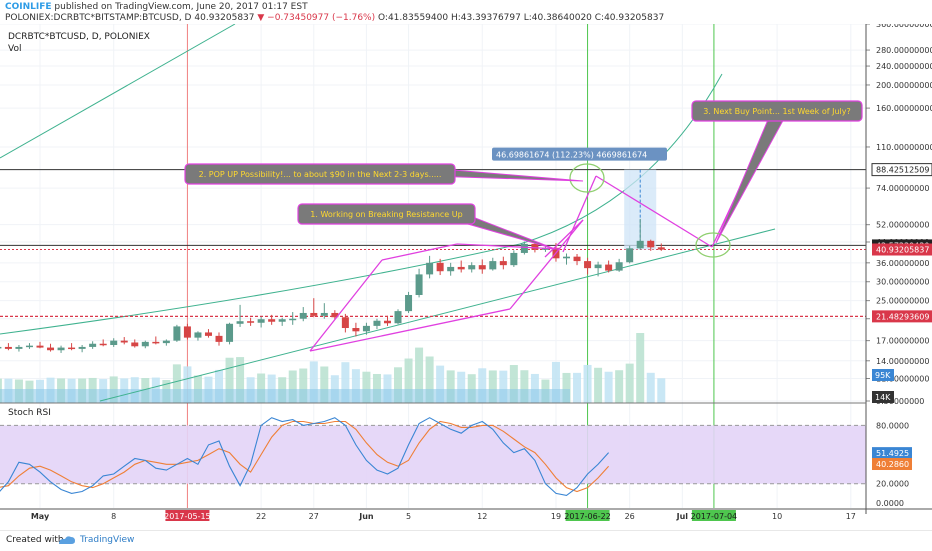 The width and height of the screenshot is (932, 551). I want to click on stoch-rsi-pane, so click(433, 456).